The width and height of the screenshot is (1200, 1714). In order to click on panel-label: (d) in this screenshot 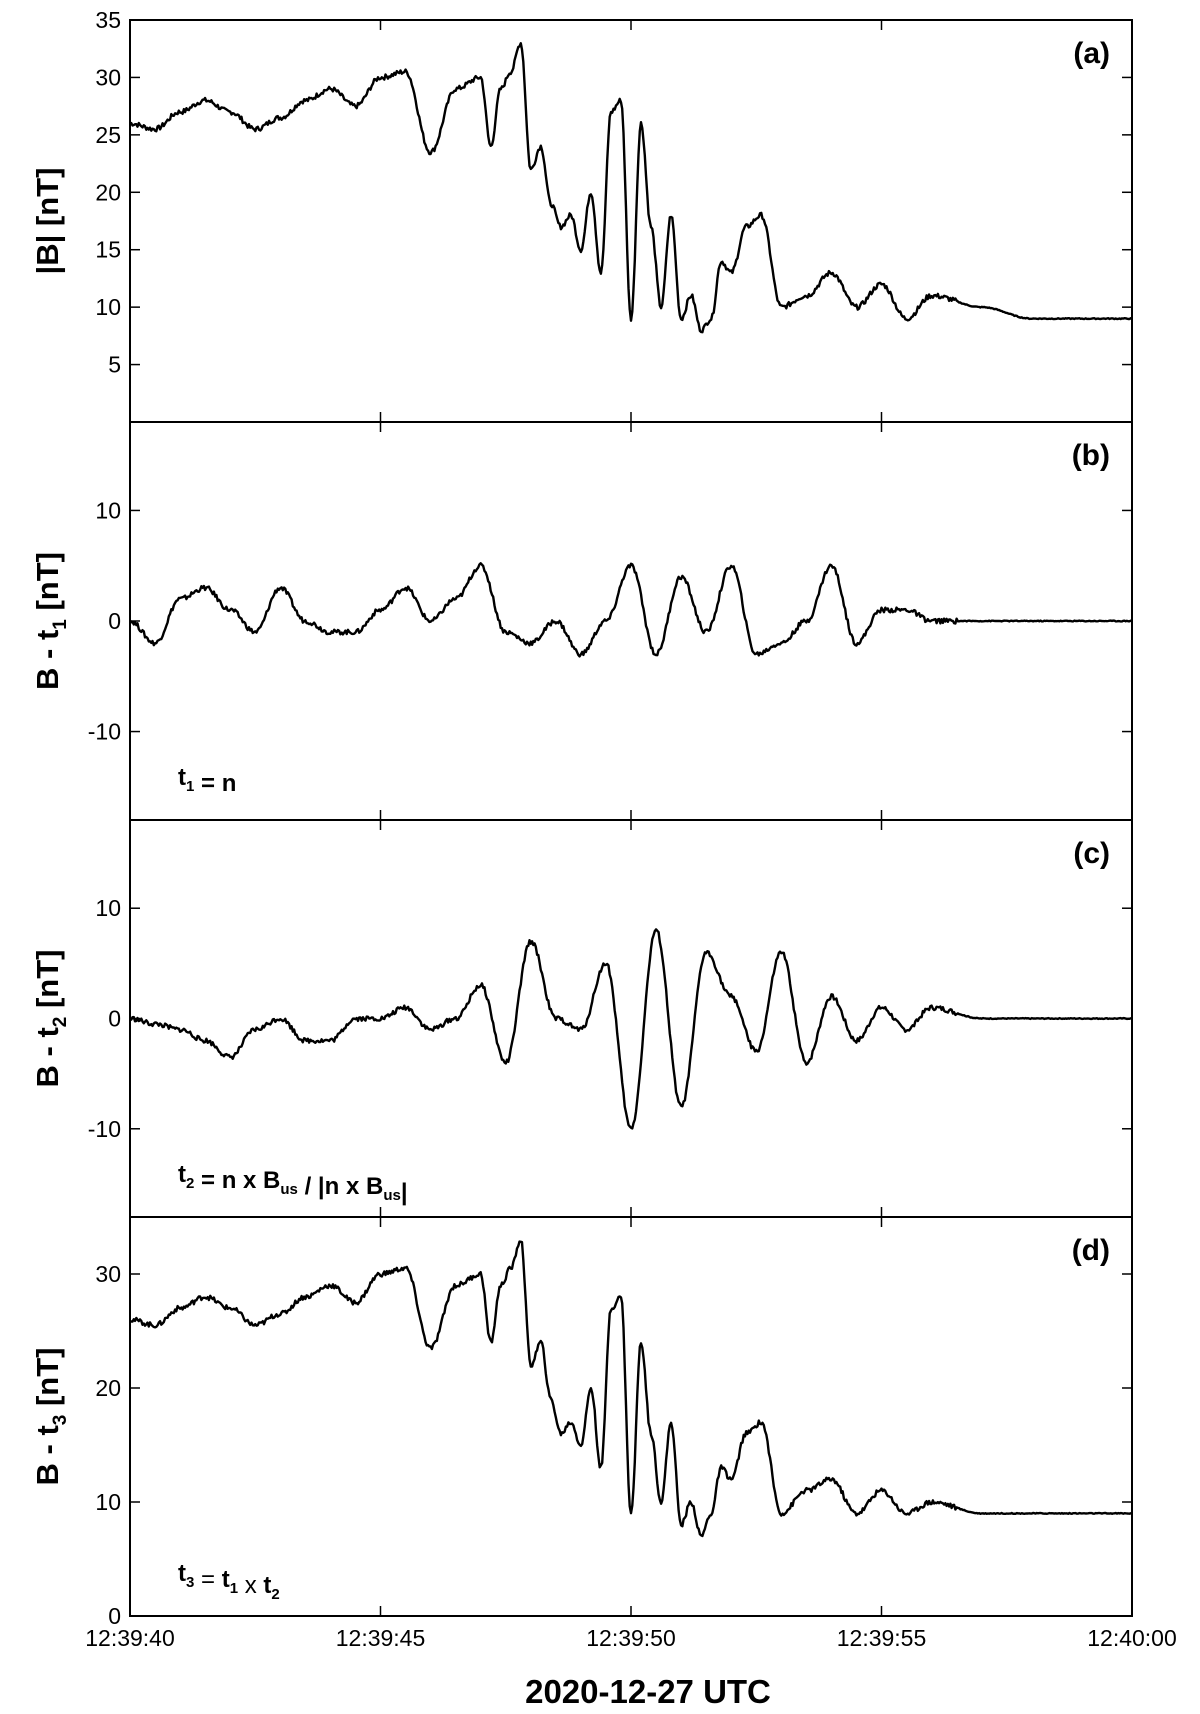, I will do `click(1091, 1250)`.